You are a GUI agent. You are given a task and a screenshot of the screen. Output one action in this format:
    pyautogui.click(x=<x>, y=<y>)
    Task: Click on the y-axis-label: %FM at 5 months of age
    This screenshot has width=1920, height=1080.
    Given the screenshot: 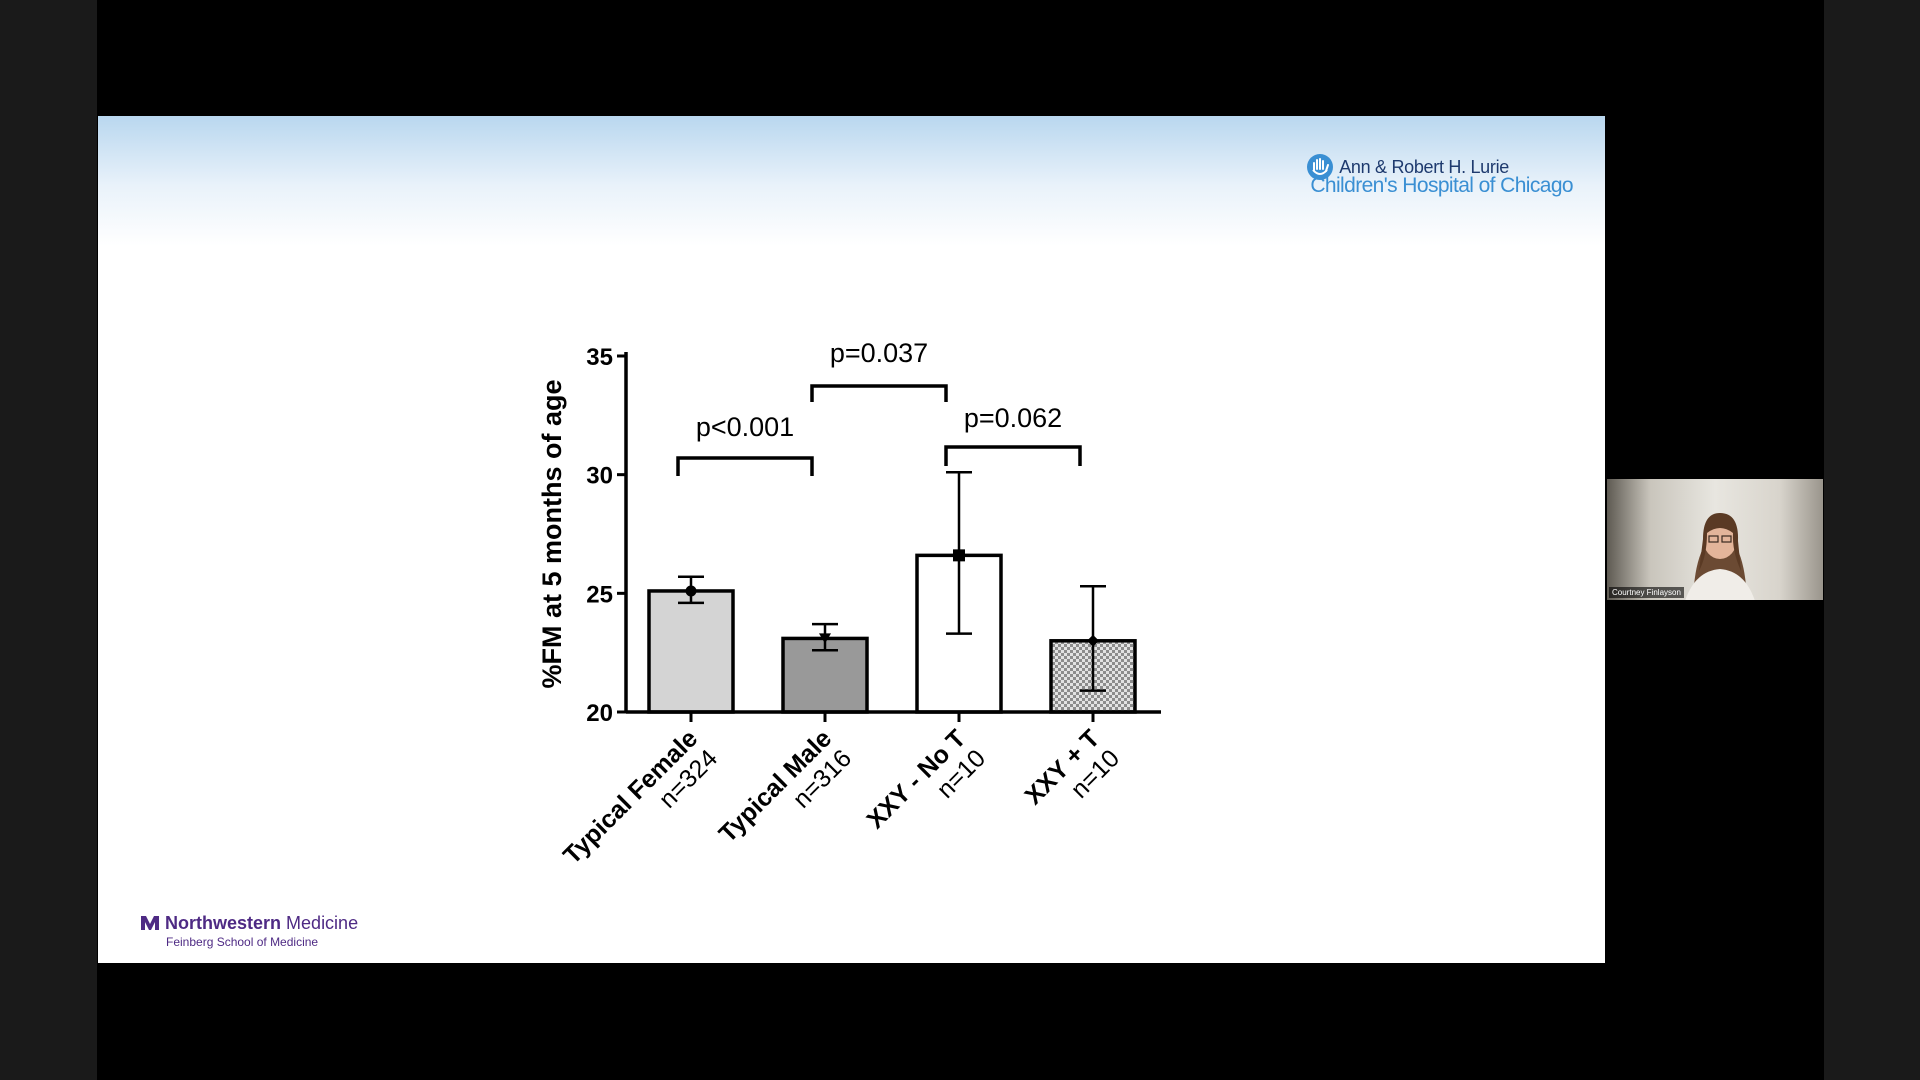 What is the action you would take?
    pyautogui.click(x=552, y=533)
    